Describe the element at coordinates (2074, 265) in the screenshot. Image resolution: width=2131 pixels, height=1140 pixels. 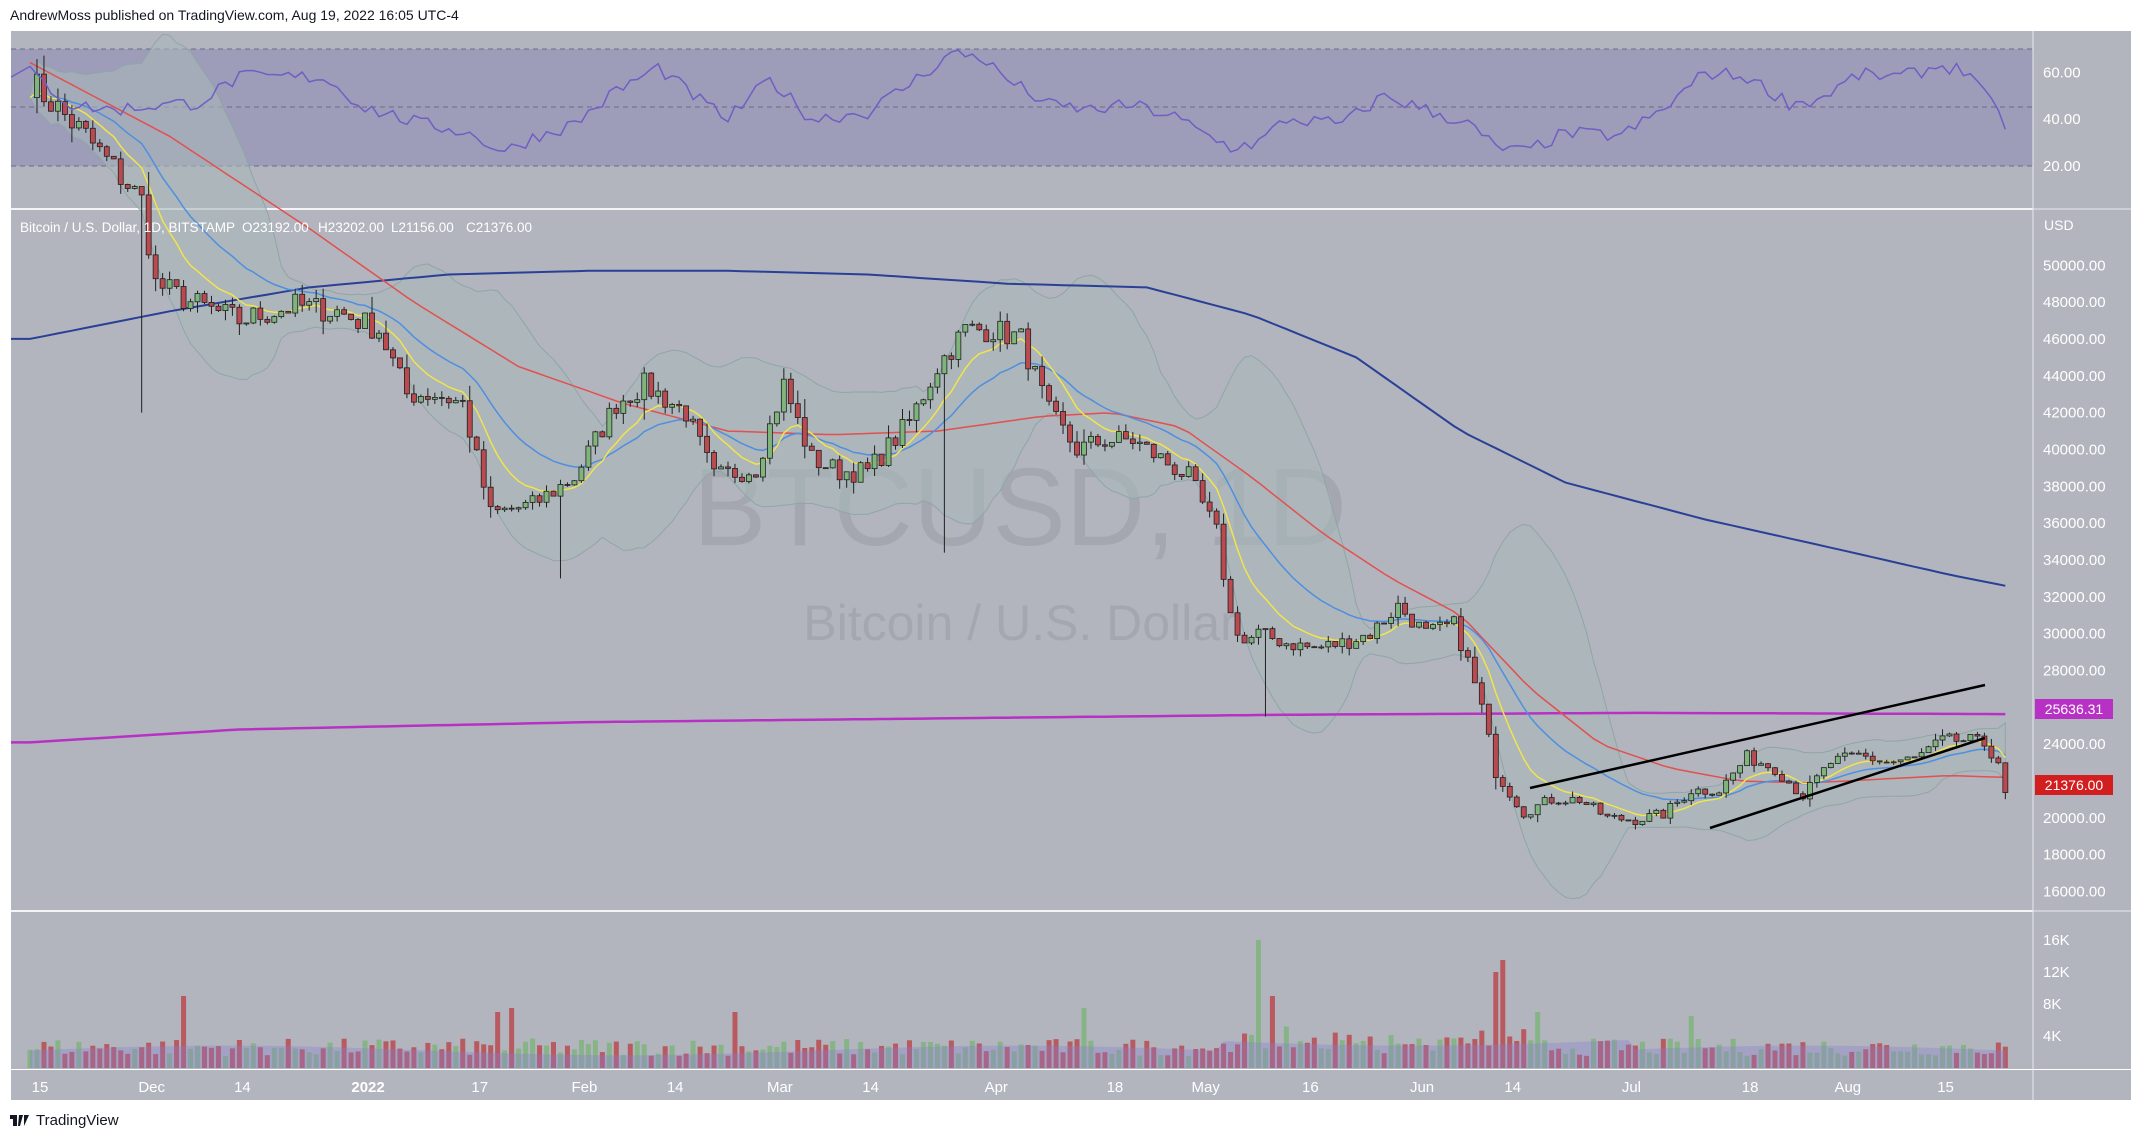
I see `price-tick-label: 50000.00` at that location.